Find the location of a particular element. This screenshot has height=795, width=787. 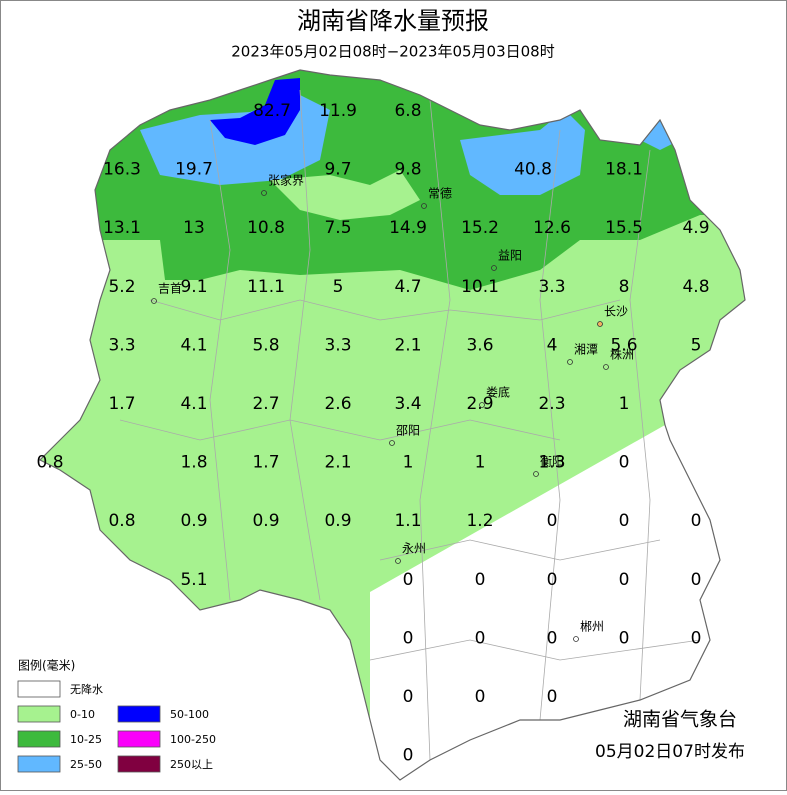

forecast-value: 8 is located at coordinates (624, 287).